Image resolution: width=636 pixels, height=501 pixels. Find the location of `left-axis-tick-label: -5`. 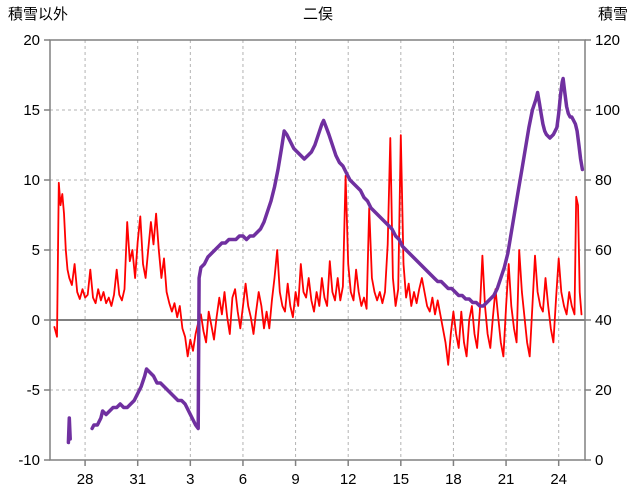

left-axis-tick-label: -5 is located at coordinates (33, 390).